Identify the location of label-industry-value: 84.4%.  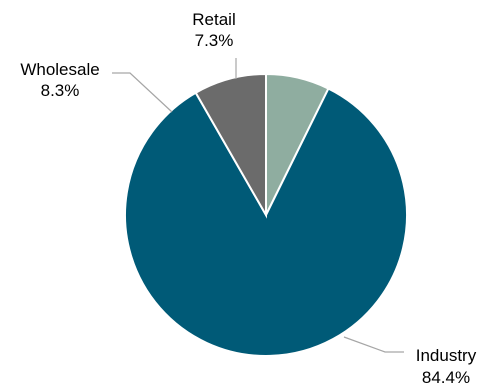
(446, 377).